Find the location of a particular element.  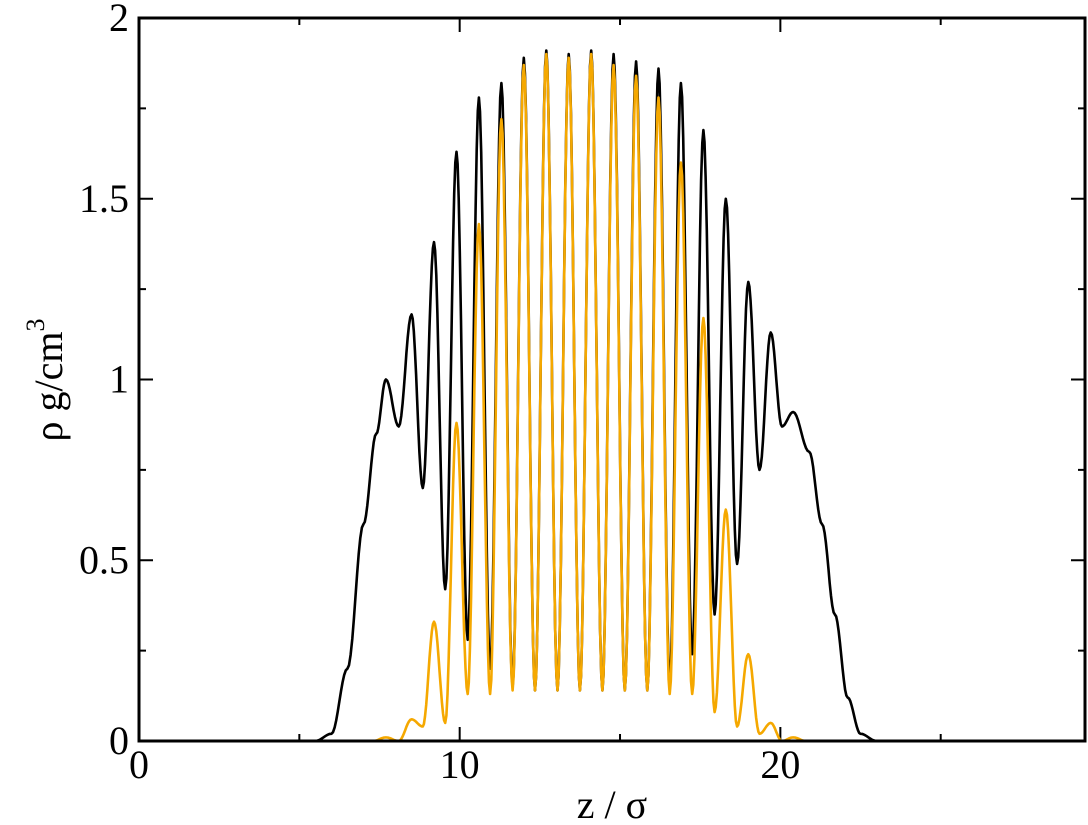

x-tick-label: 10 is located at coordinates (460, 764).